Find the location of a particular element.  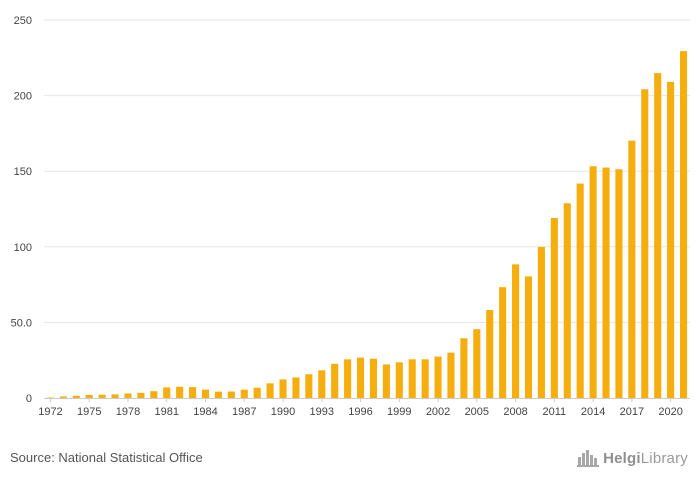

x-tick-label: 2020 is located at coordinates (670, 412).